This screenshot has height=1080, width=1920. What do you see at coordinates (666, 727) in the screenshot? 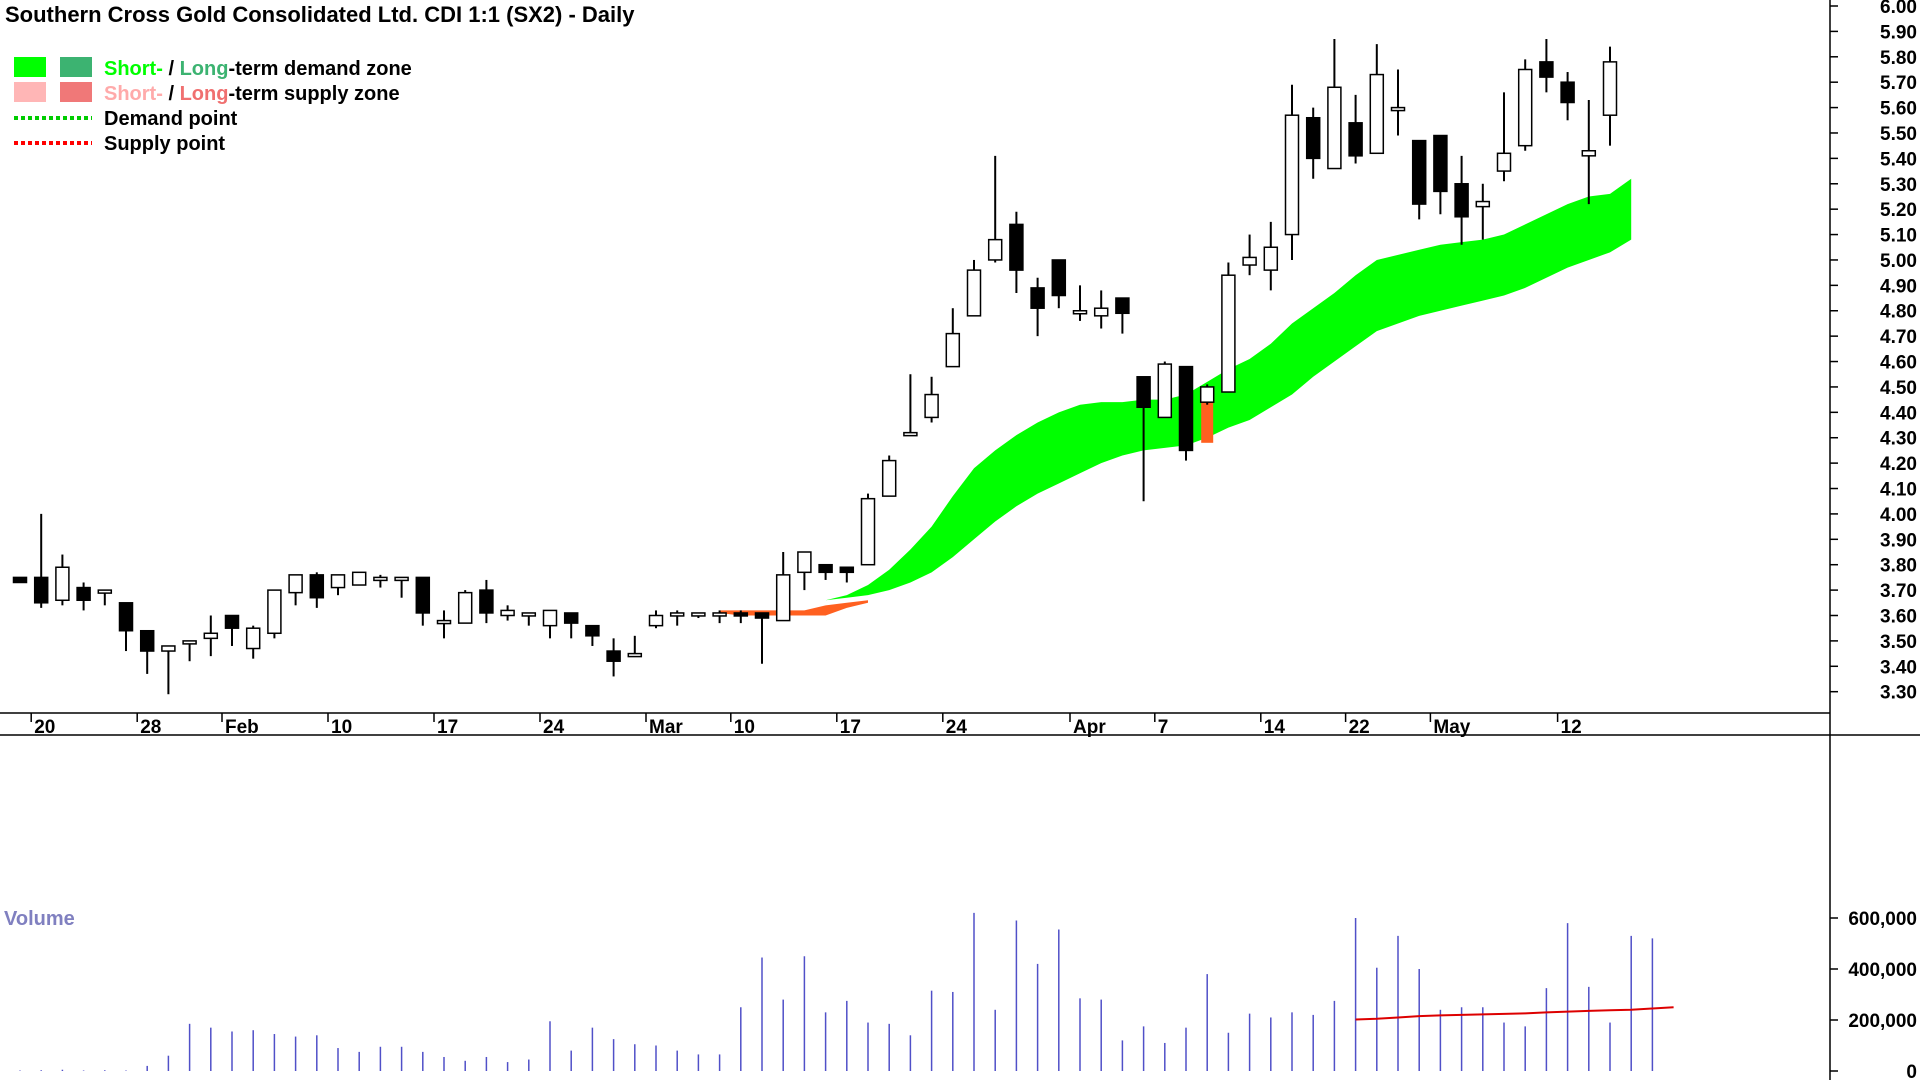
I see `date-tick-label: Mar` at bounding box center [666, 727].